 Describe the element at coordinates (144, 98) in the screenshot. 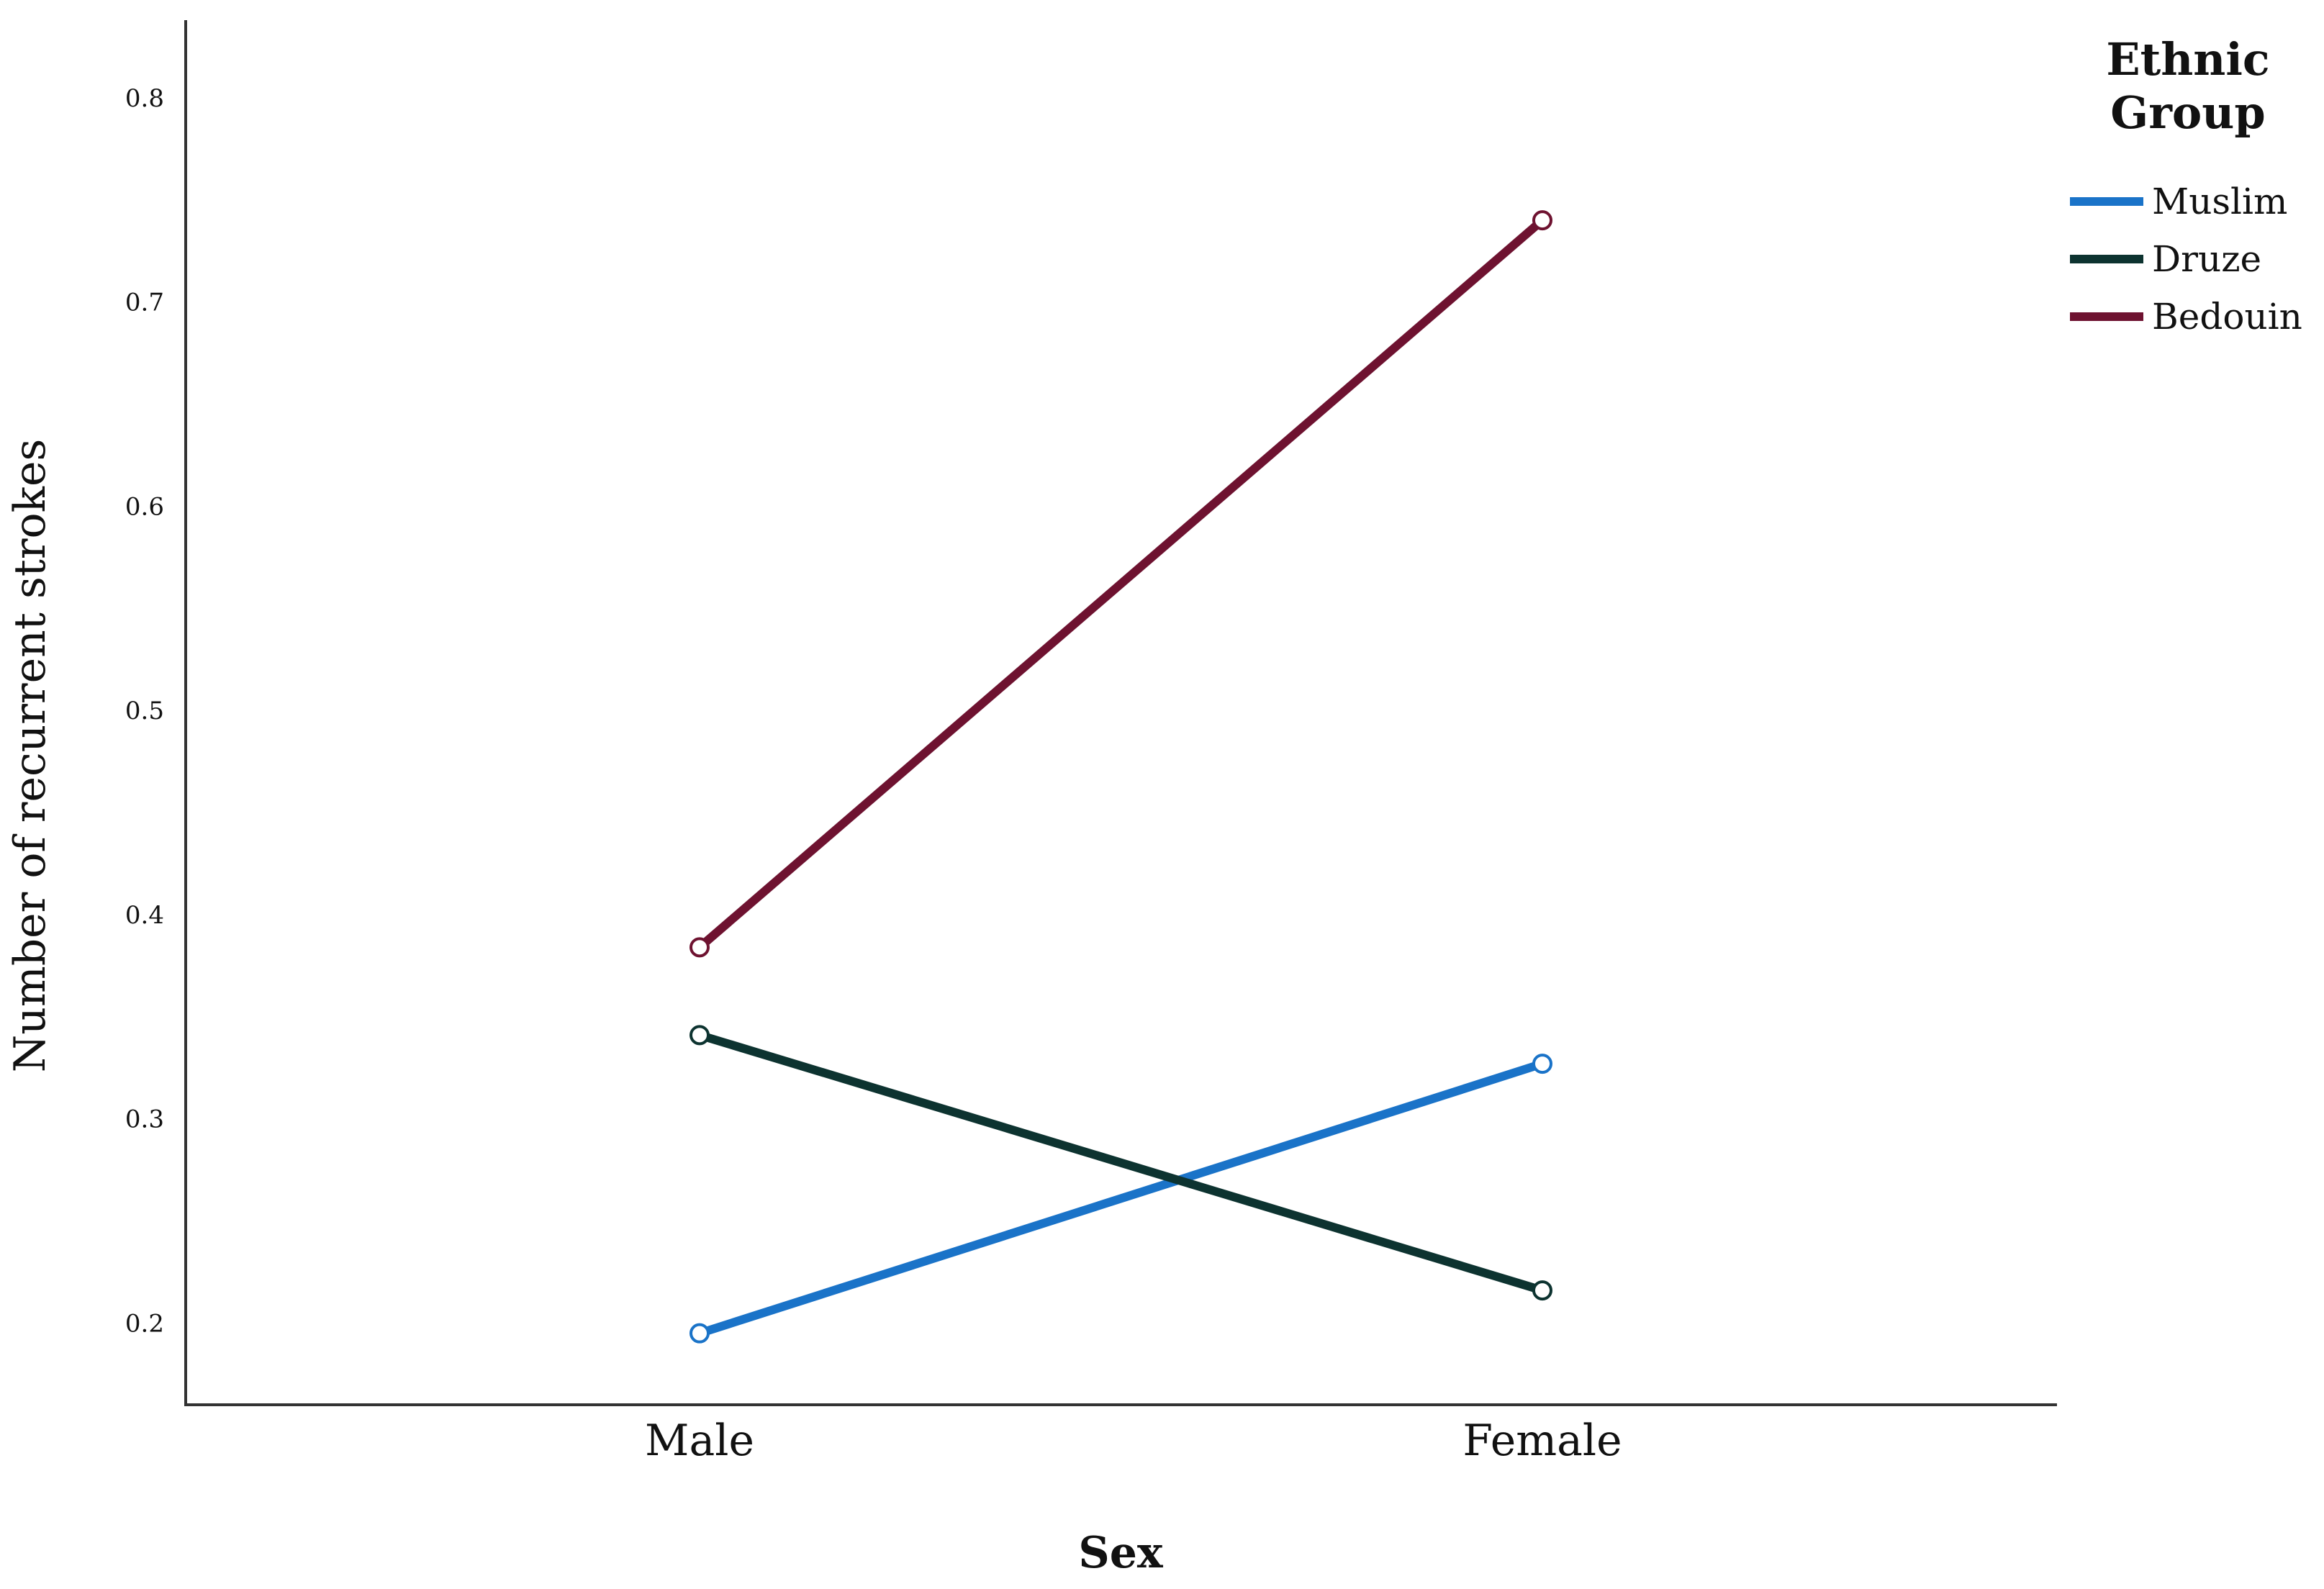

I see `y-tick-label: 0.8` at that location.